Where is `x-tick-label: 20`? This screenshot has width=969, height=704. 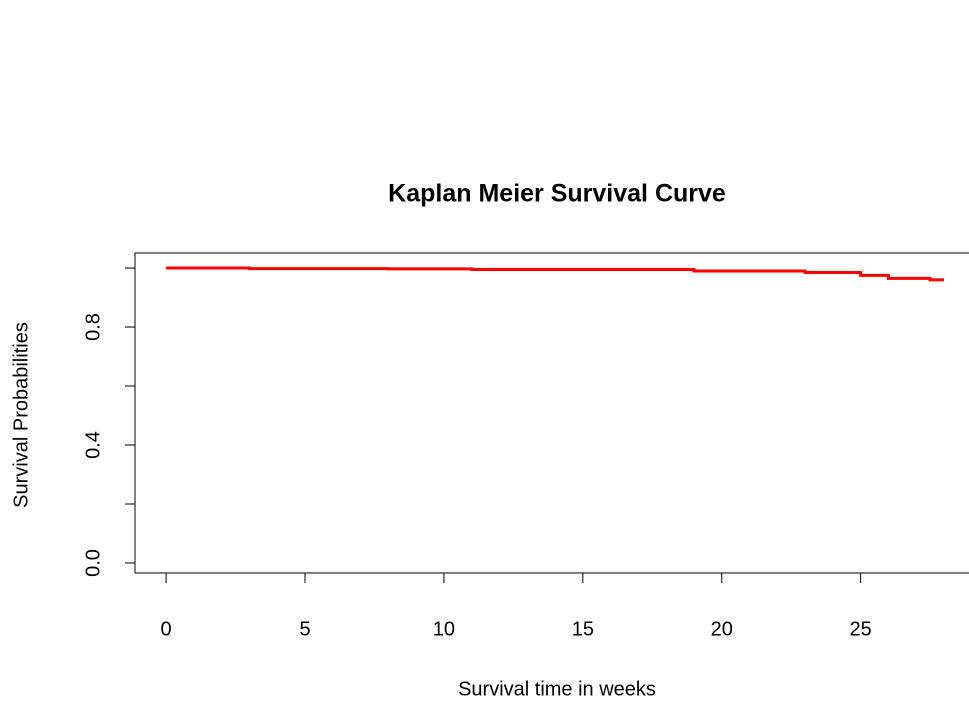
x-tick-label: 20 is located at coordinates (722, 629).